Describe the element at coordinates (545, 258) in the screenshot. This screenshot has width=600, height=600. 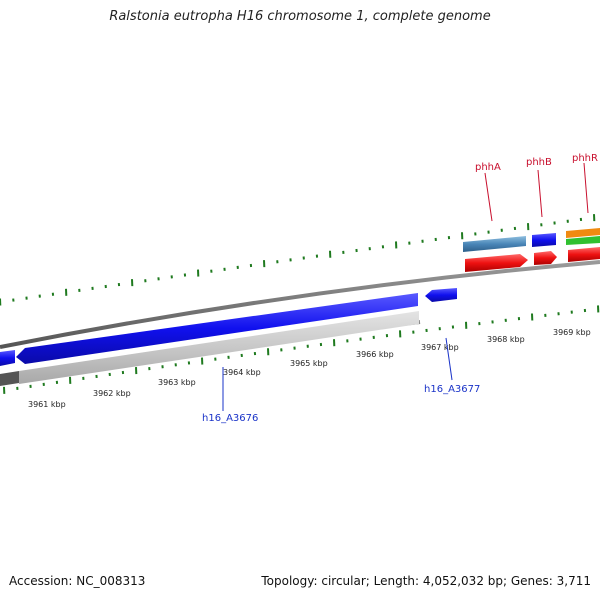
I see `gene-phhB` at that location.